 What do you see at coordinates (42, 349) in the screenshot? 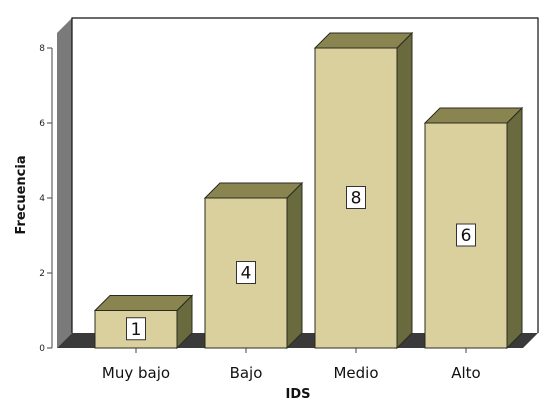
I see `y-tick-label: 0` at bounding box center [42, 349].